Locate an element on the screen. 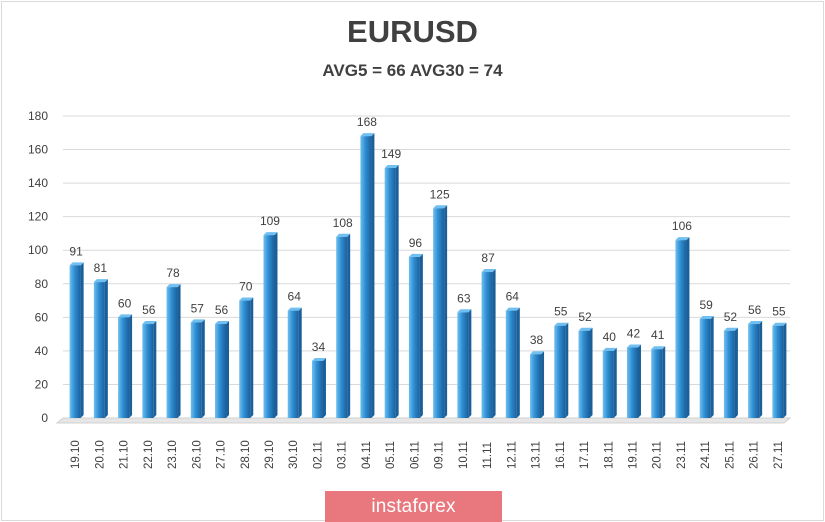  chart-title: EURUSD is located at coordinates (412, 31).